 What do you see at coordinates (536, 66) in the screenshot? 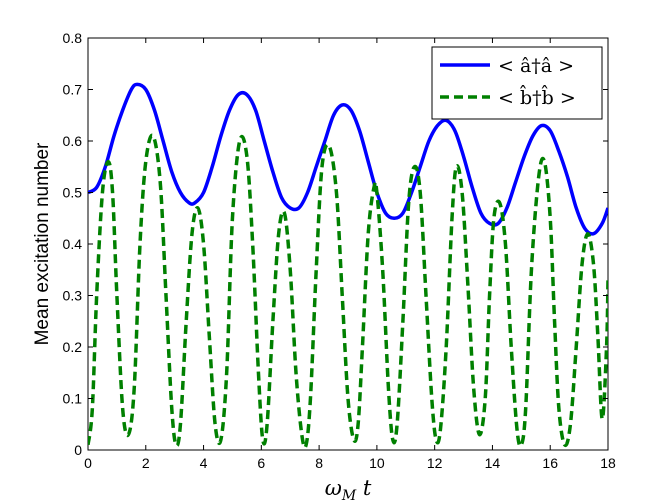
I see `legend-label-a: < â†â >` at bounding box center [536, 66].